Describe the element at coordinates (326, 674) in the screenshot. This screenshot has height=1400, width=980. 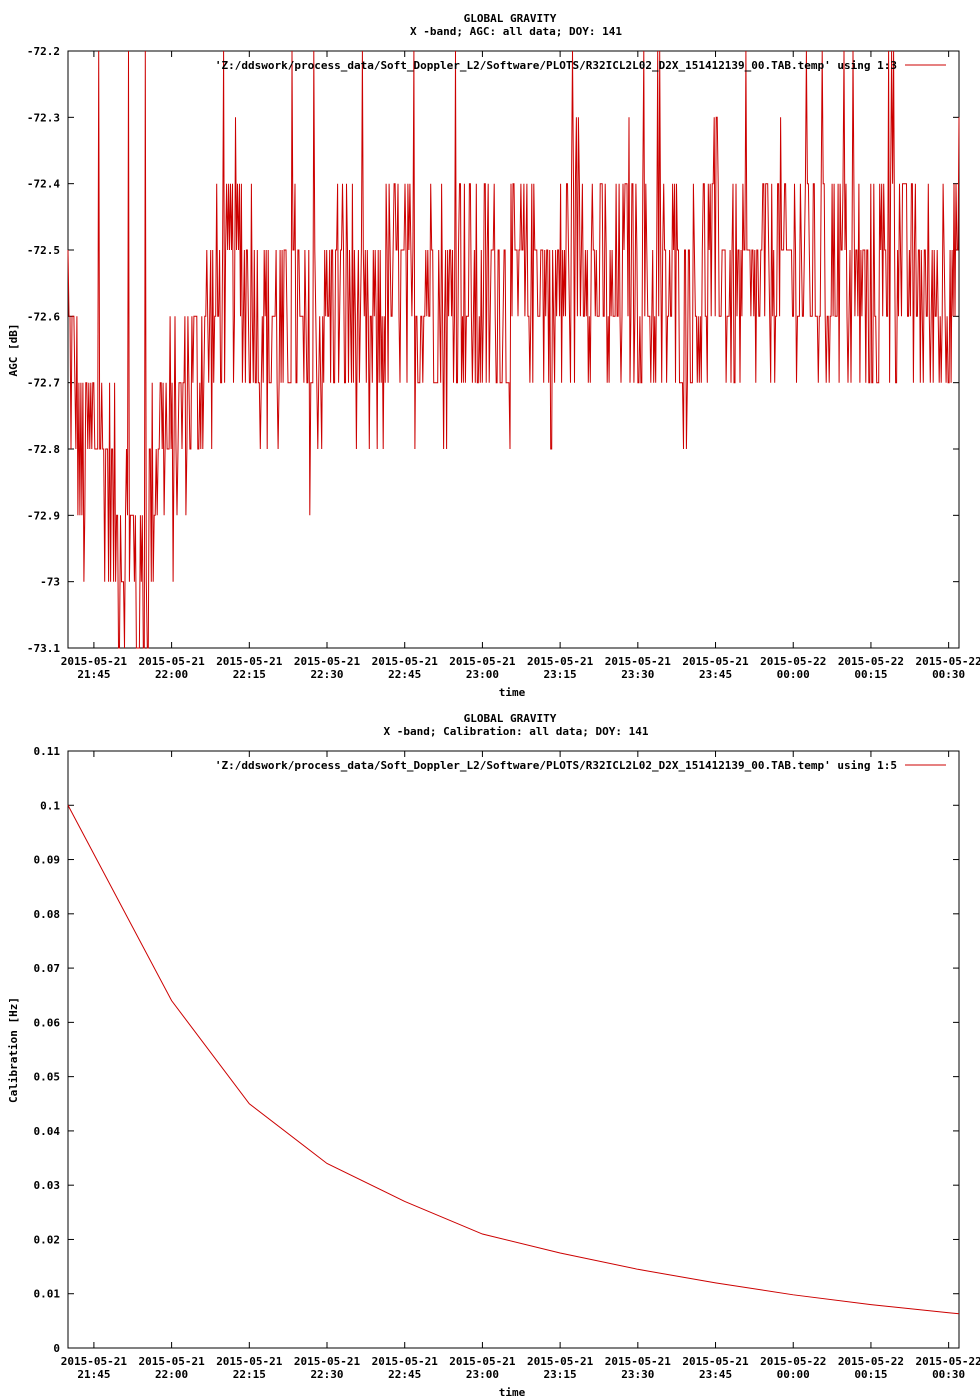
I see `top-xtick-time: 22:30` at that location.